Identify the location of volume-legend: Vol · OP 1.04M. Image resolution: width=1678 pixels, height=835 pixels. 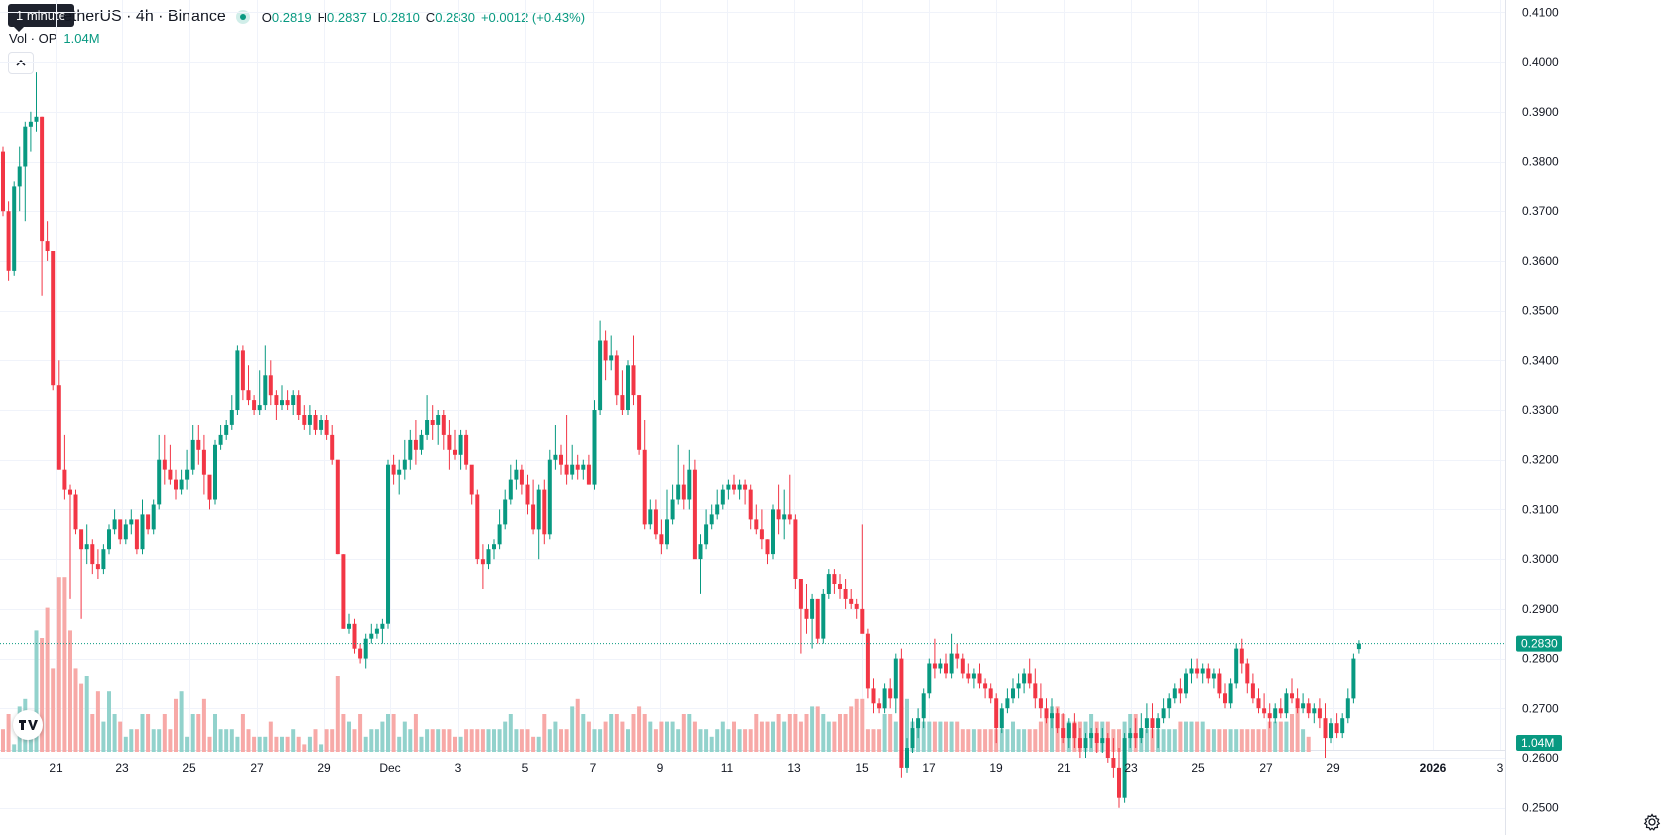
(54, 38).